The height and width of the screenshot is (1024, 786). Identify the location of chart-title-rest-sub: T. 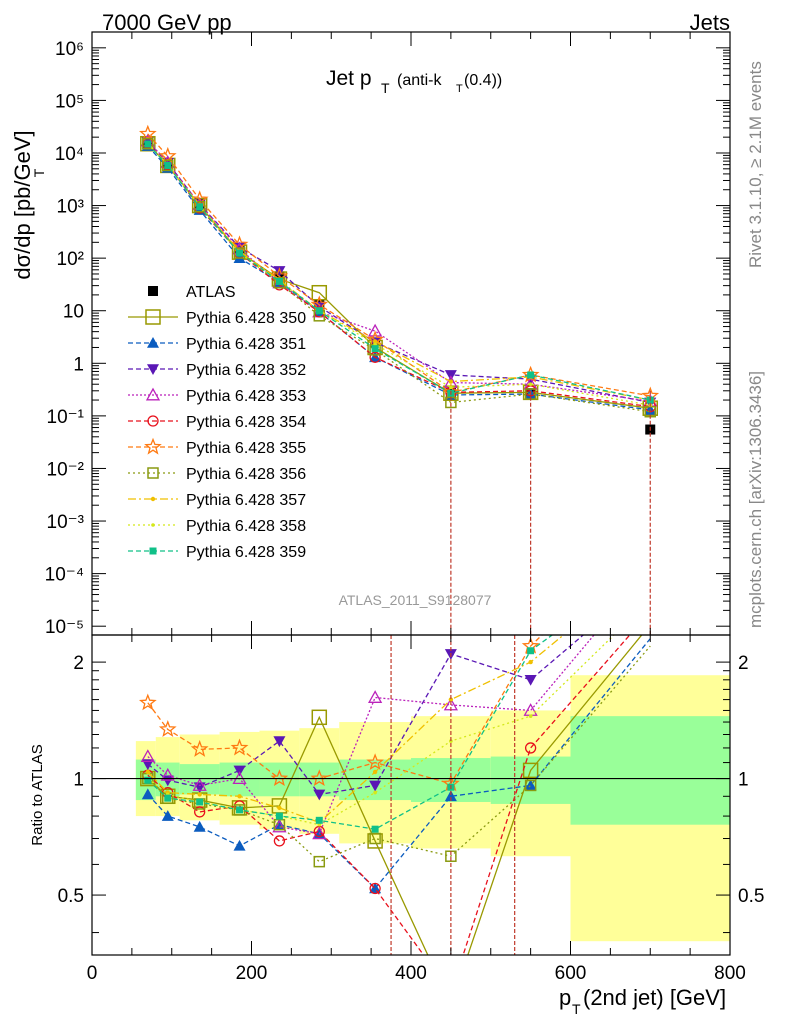
(459, 89).